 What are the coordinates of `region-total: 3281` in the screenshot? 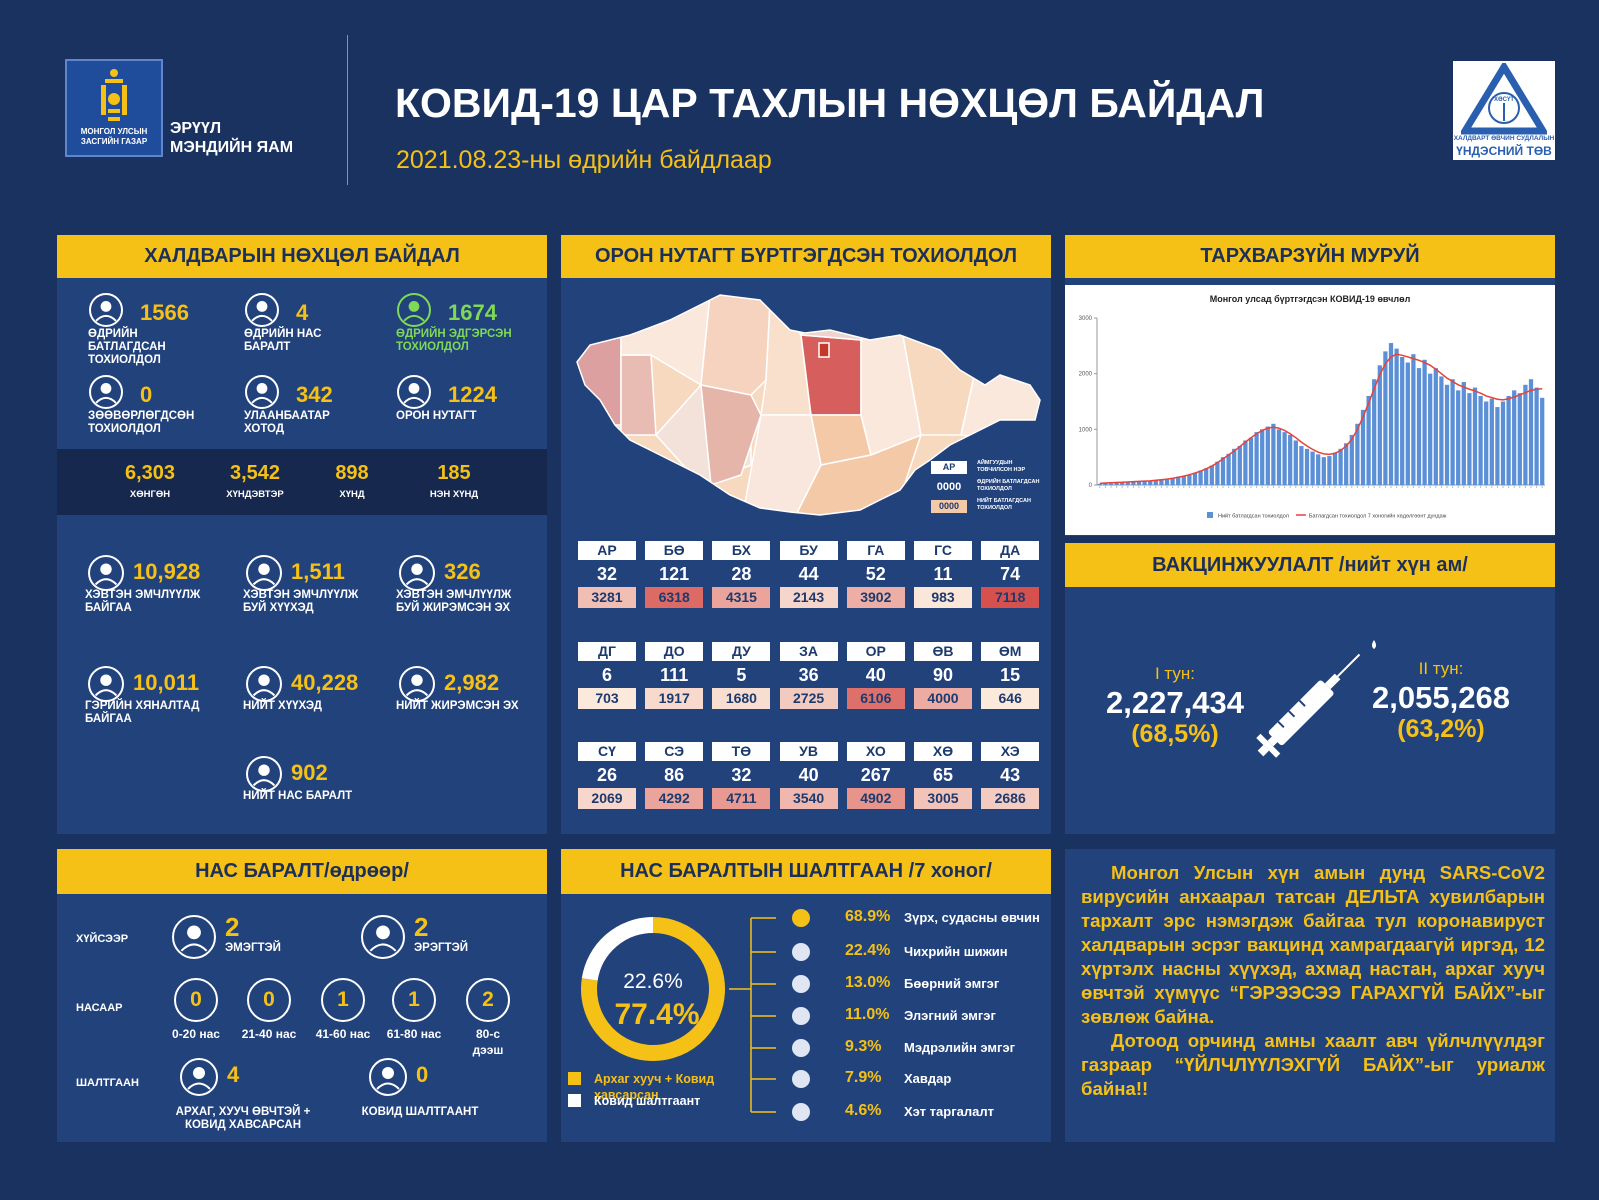 It's located at (607, 597).